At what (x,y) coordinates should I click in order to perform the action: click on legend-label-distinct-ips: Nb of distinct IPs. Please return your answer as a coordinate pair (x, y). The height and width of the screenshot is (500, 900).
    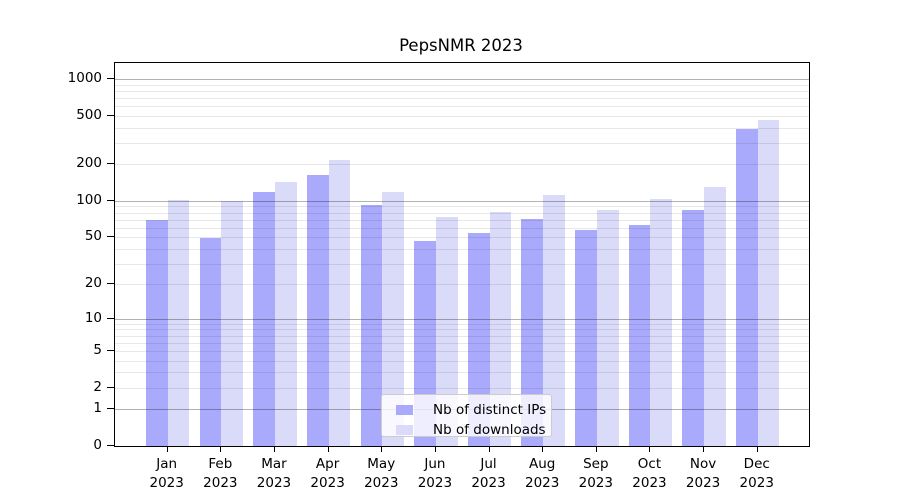
    Looking at the image, I should click on (490, 409).